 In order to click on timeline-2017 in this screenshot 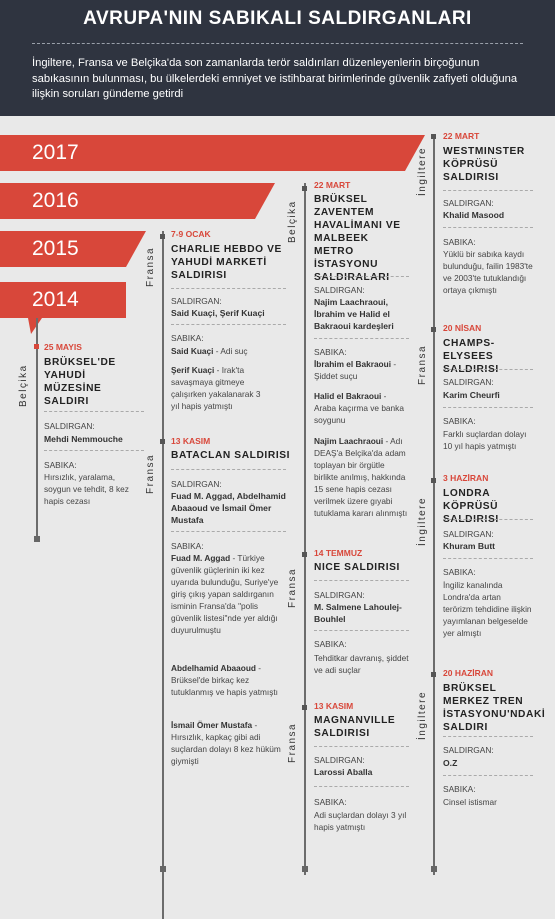, I will do `click(434, 505)`.